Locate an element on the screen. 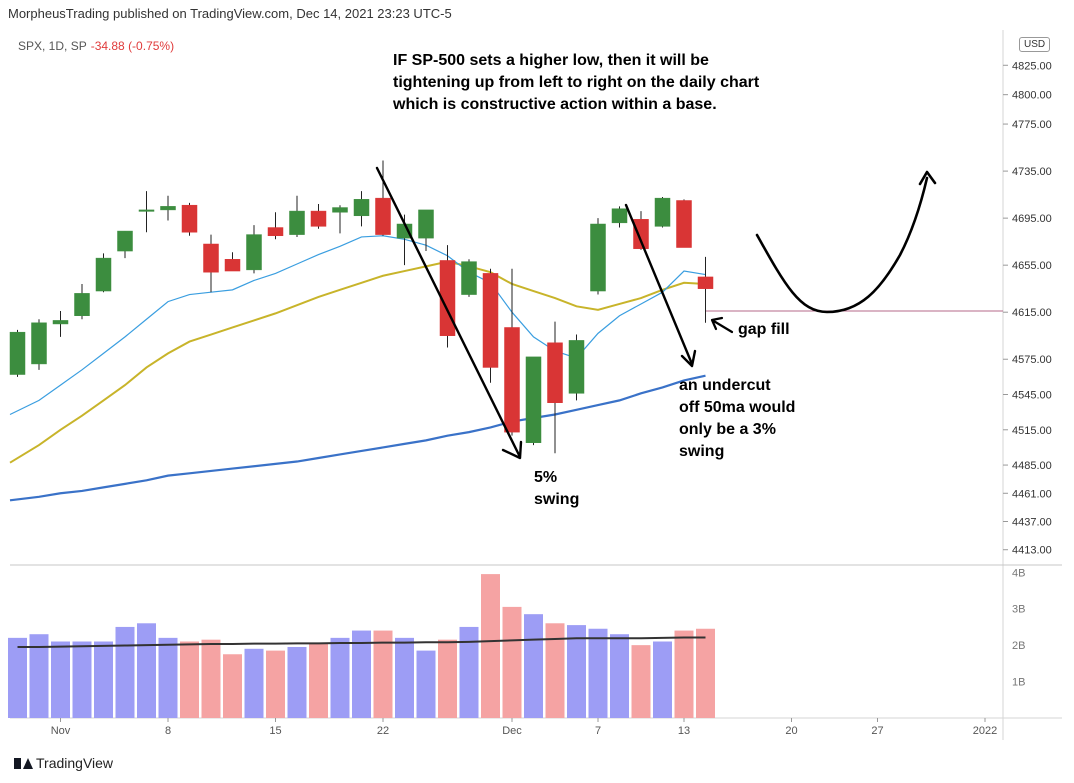  price-tick-label: 4461.00 is located at coordinates (1032, 494).